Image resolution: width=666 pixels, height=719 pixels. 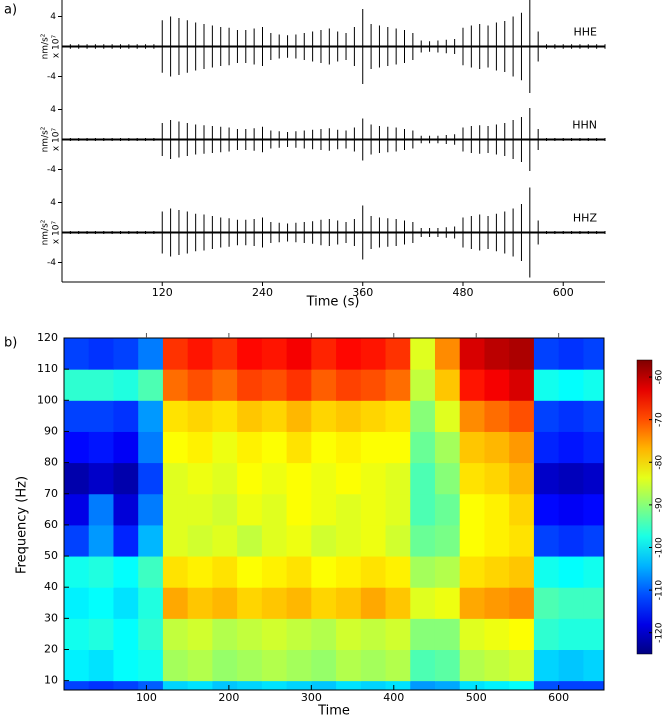 What do you see at coordinates (476, 697) in the screenshot?
I see `x-tick-label: 500` at bounding box center [476, 697].